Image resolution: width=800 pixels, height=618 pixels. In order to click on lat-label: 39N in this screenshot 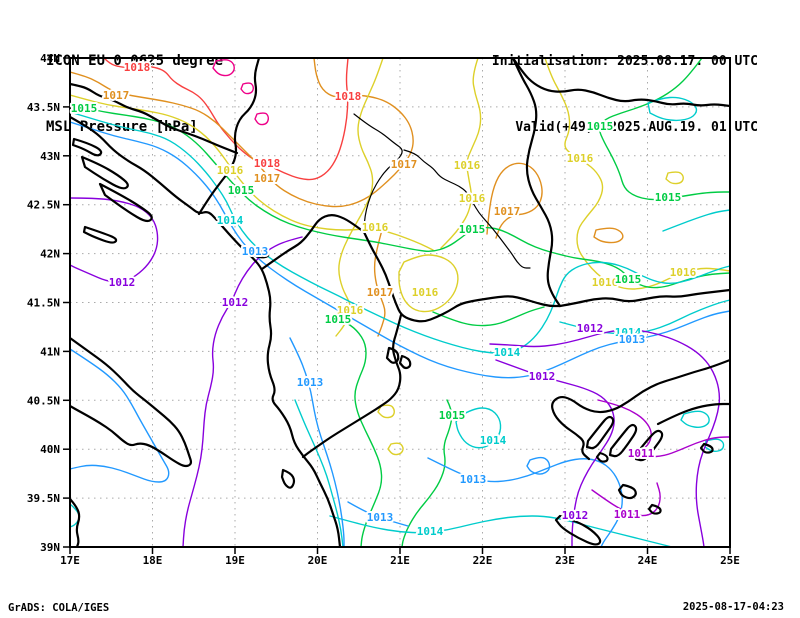, I will do `click(50, 547)`.